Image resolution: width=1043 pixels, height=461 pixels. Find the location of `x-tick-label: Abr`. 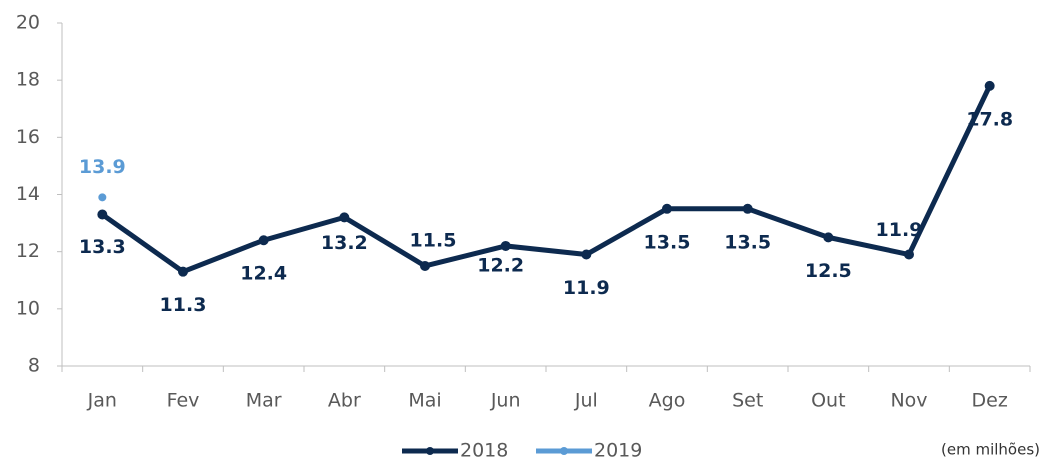

x-tick-label: Abr is located at coordinates (344, 401).